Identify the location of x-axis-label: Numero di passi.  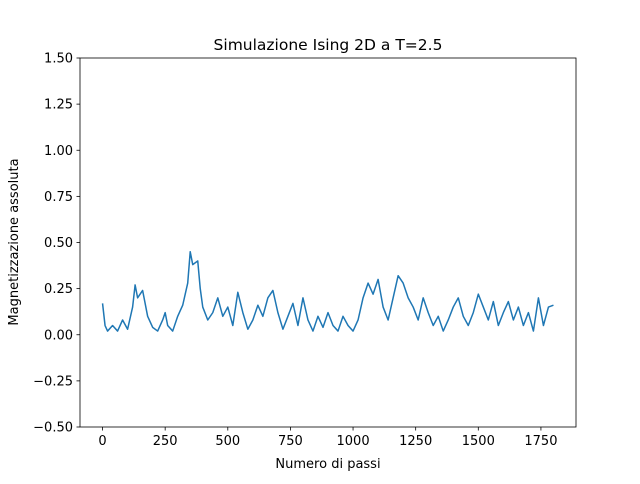
(327, 464).